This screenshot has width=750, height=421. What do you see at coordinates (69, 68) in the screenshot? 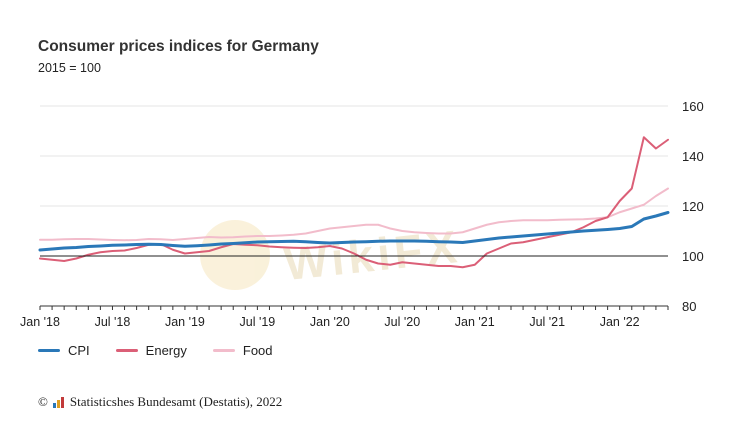
I see `chart-subtitle: 2015 = 100` at bounding box center [69, 68].